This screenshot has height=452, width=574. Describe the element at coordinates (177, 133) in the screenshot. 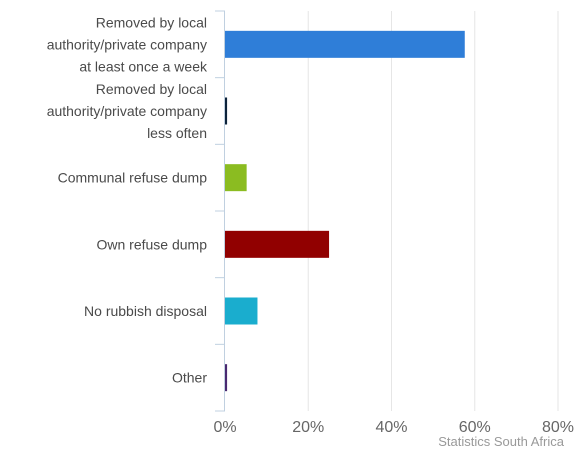

I see `category-label: less often` at that location.